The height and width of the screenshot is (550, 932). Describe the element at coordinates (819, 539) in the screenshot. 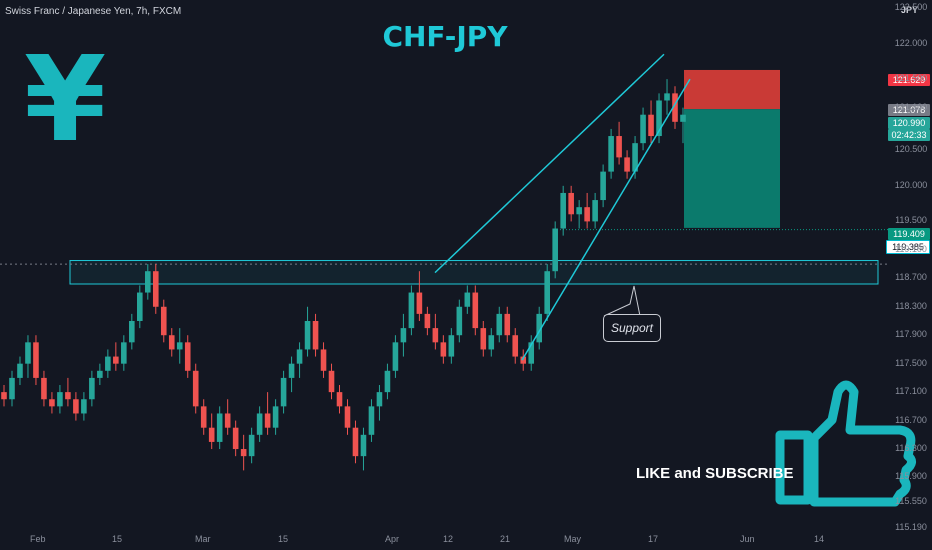

I see `x-tick-label: 14` at that location.